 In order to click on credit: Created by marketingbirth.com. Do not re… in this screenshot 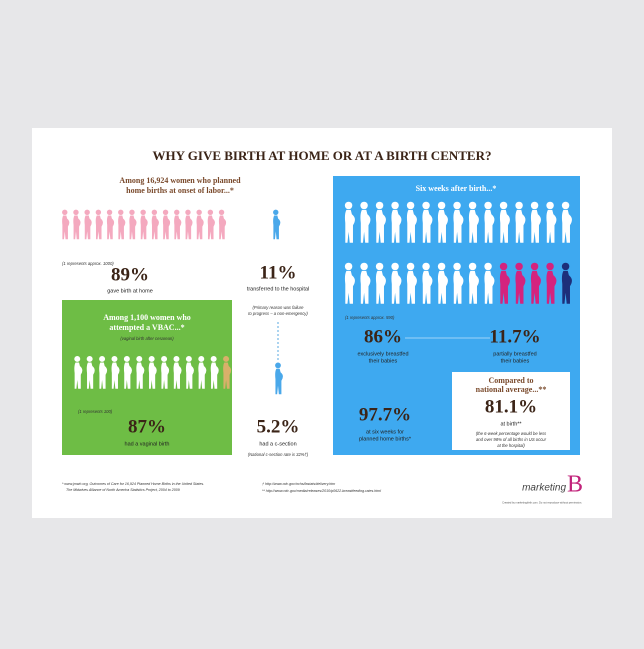, I will do `click(542, 503)`.